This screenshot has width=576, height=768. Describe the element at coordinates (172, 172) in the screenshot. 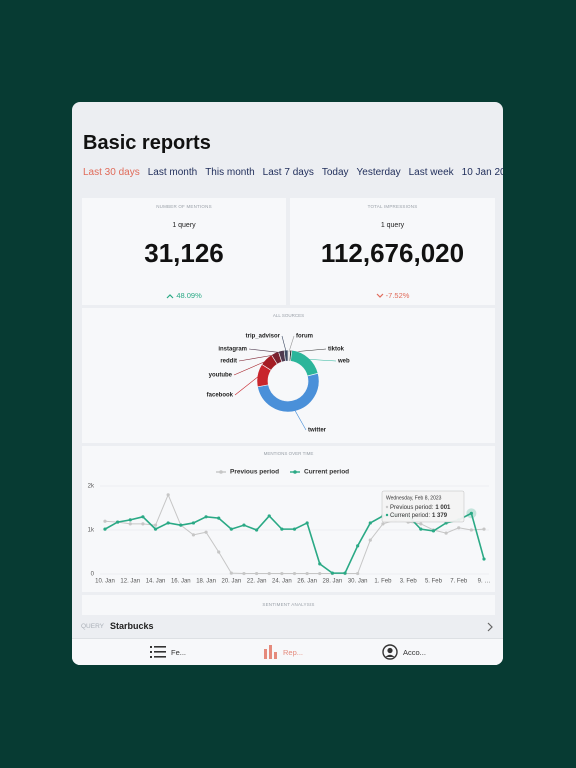

I see `tab: Last month` at that location.